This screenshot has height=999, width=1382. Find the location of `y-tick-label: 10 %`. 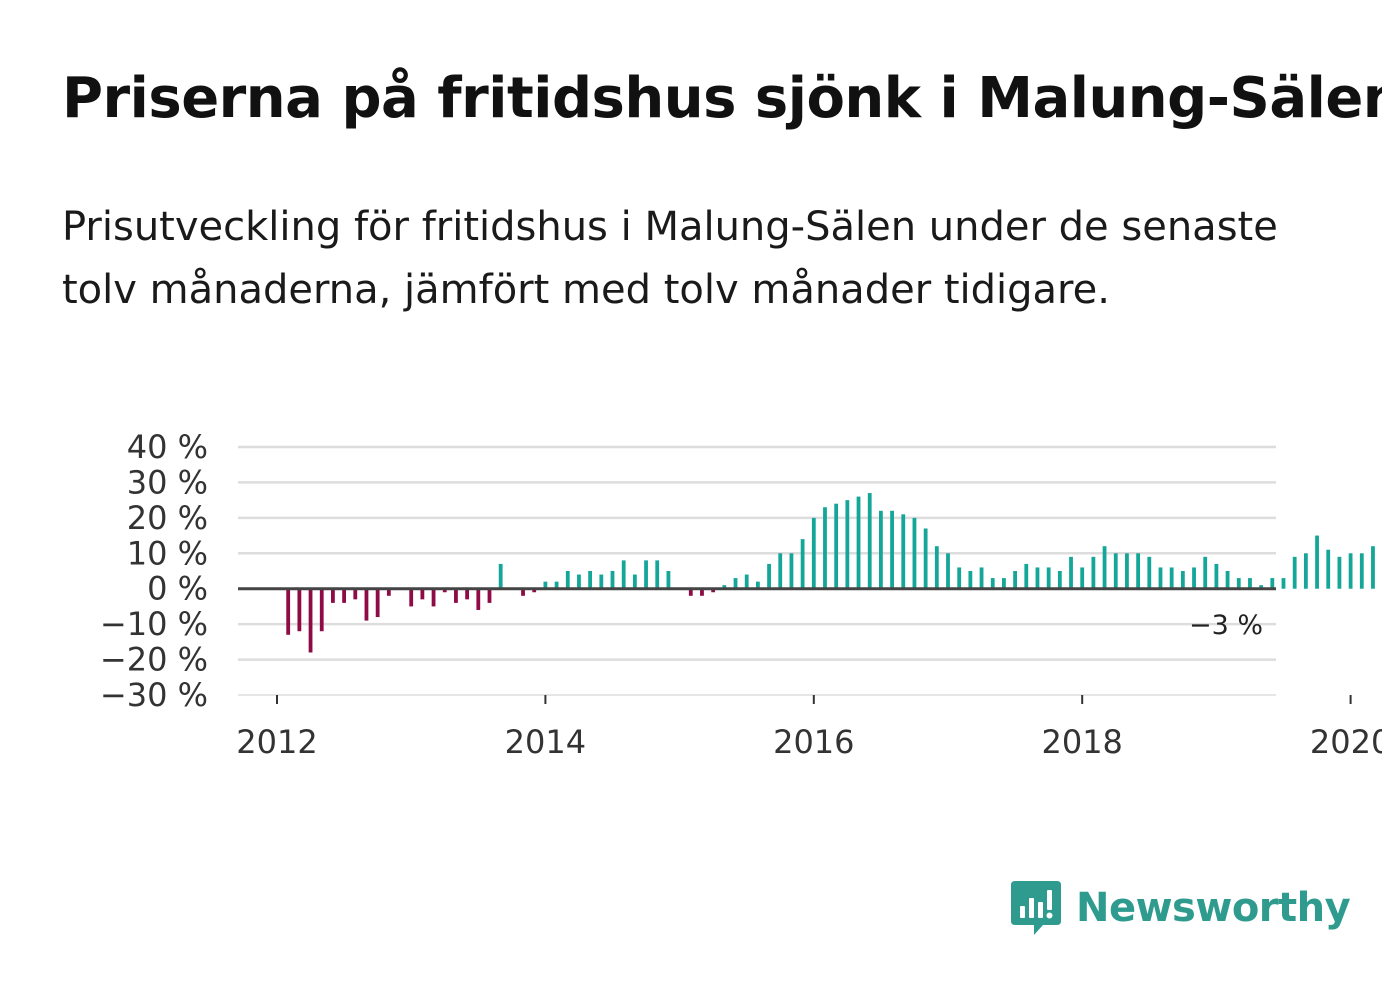

y-tick-label: 10 % is located at coordinates (167, 553).